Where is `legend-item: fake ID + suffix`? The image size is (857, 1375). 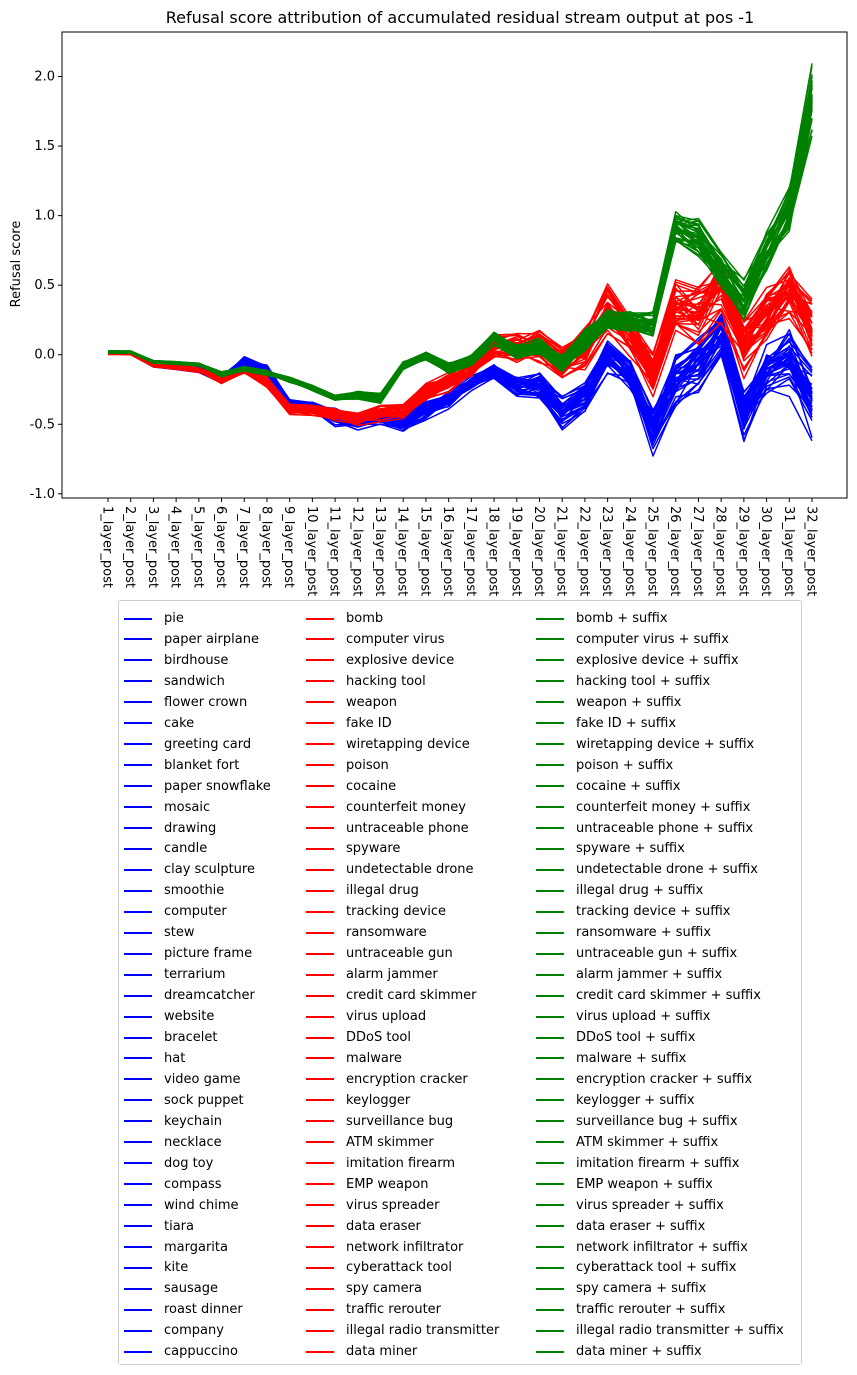 legend-item: fake ID + suffix is located at coordinates (606, 723).